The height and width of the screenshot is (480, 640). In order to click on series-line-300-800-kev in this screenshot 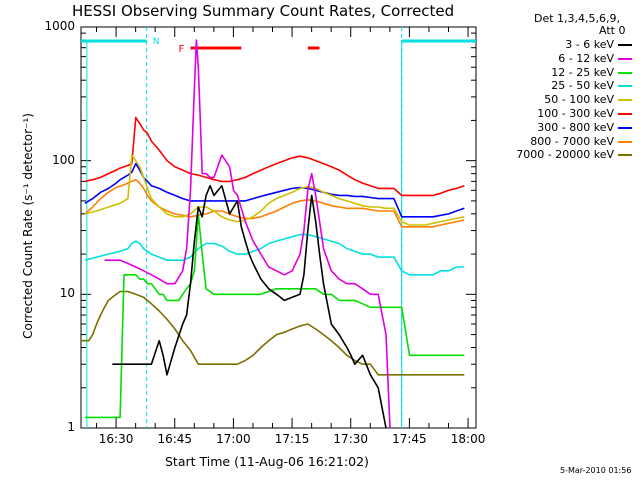, I will do `click(274, 190)`.